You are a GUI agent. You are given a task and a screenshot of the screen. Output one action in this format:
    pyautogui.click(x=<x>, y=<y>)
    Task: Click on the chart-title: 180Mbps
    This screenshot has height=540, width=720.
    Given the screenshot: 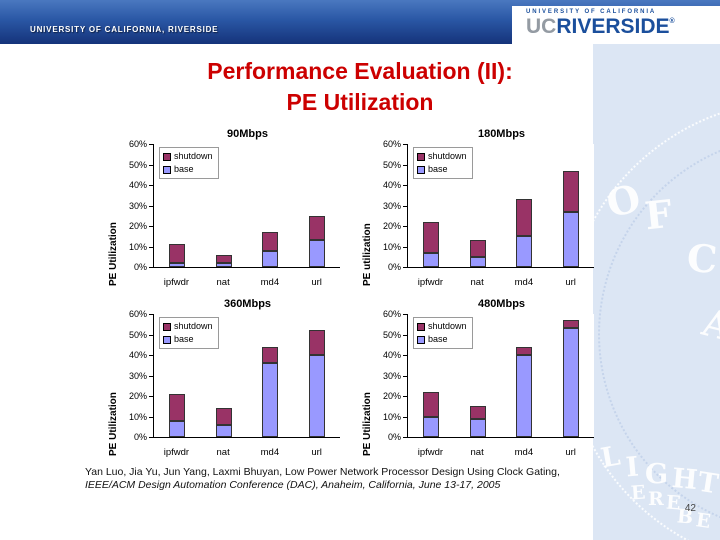 What is the action you would take?
    pyautogui.click(x=501, y=134)
    